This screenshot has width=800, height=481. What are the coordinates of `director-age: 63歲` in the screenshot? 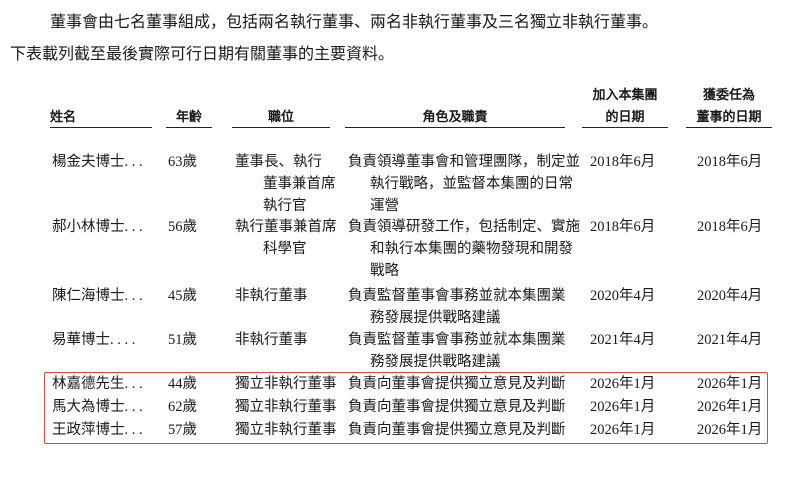 It's located at (182, 162).